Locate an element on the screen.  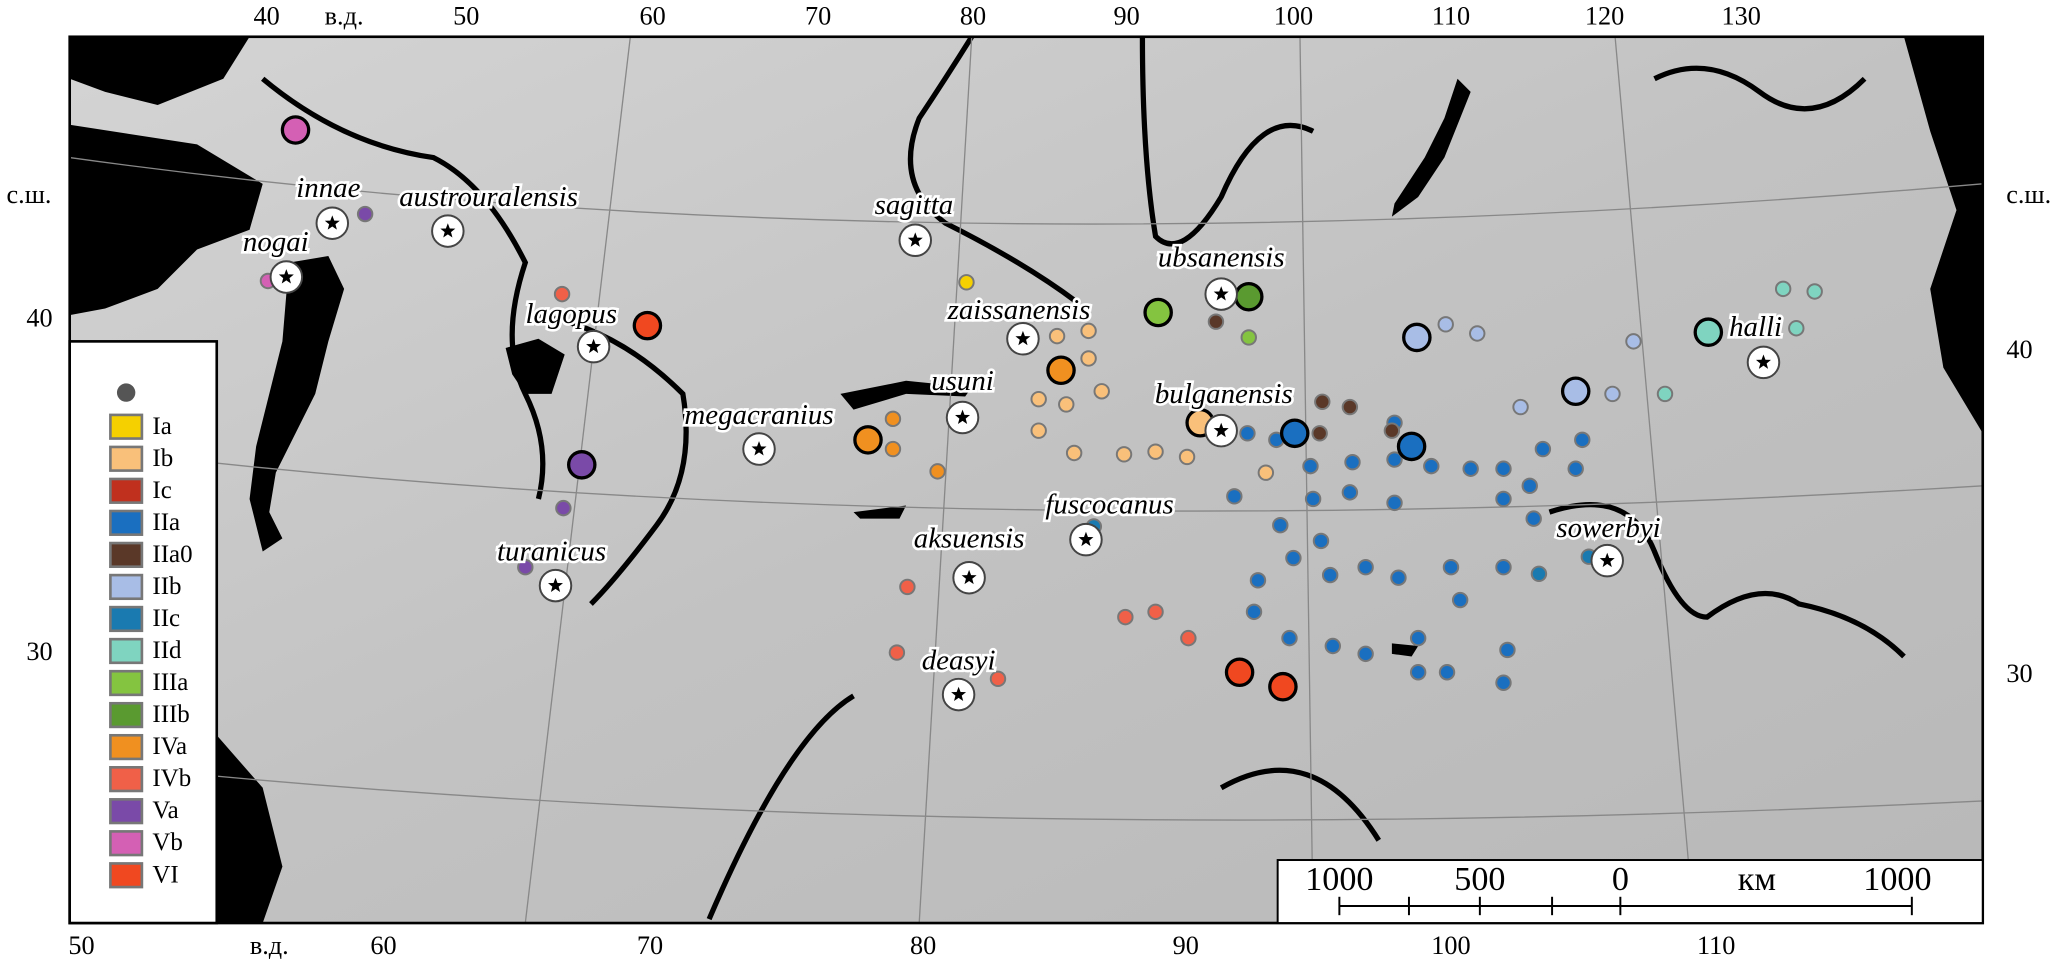
taxon-label: lagopus is located at coordinates (571, 314).